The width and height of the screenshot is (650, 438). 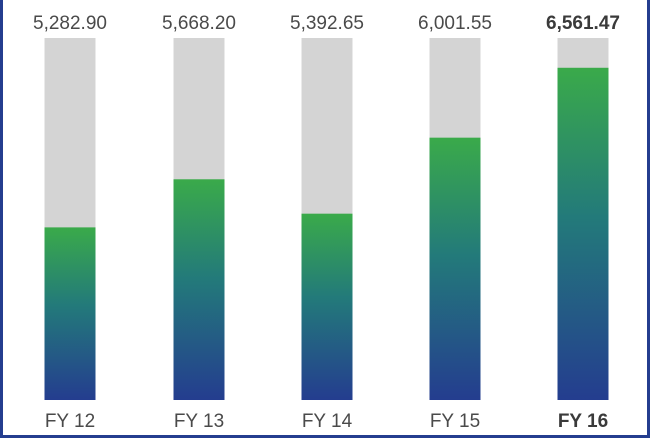 I want to click on value-label-4: 6,001.55, so click(x=455, y=23).